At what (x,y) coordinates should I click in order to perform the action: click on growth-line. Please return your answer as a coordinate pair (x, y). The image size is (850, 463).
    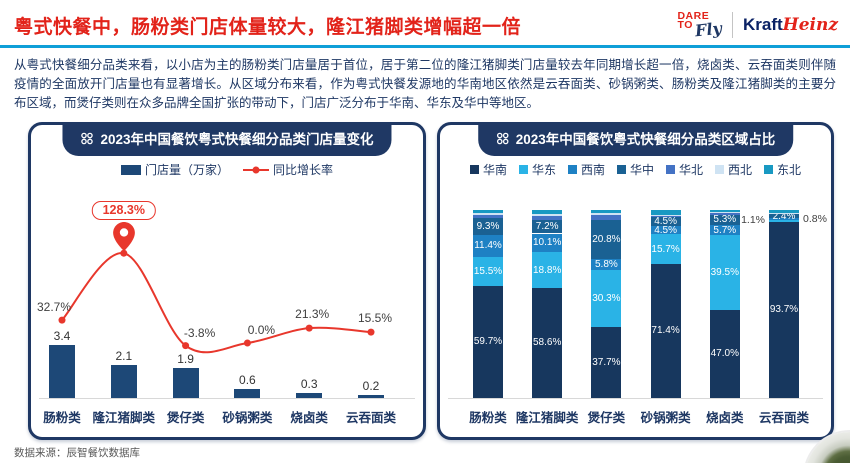
    Looking at the image, I should click on (216, 303).